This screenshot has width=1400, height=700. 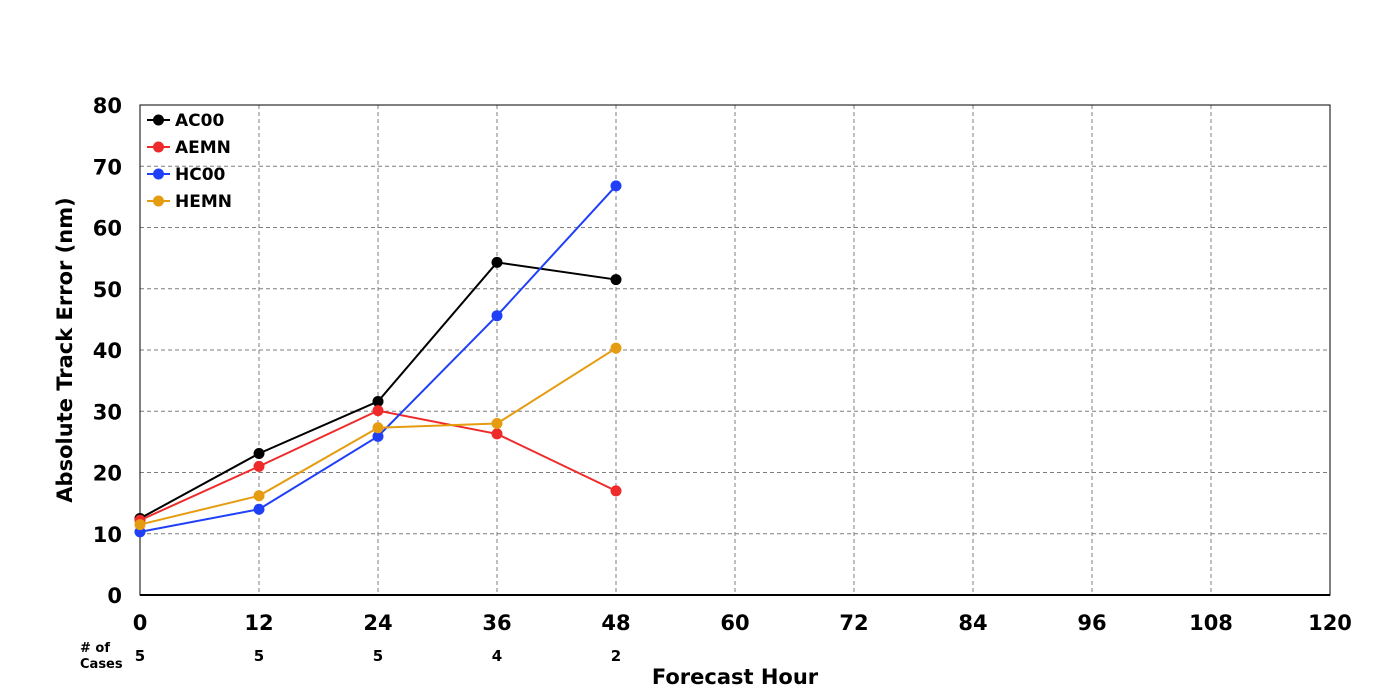 What do you see at coordinates (616, 656) in the screenshot?
I see `case-count: 2` at bounding box center [616, 656].